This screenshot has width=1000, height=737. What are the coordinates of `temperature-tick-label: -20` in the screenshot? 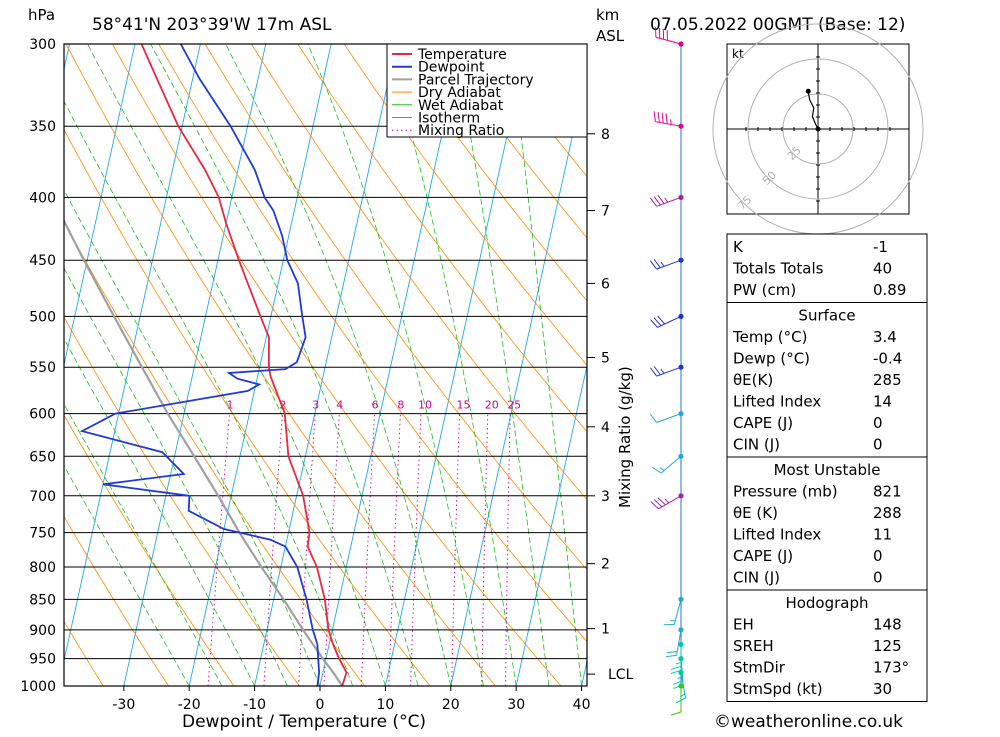 It's located at (189, 705).